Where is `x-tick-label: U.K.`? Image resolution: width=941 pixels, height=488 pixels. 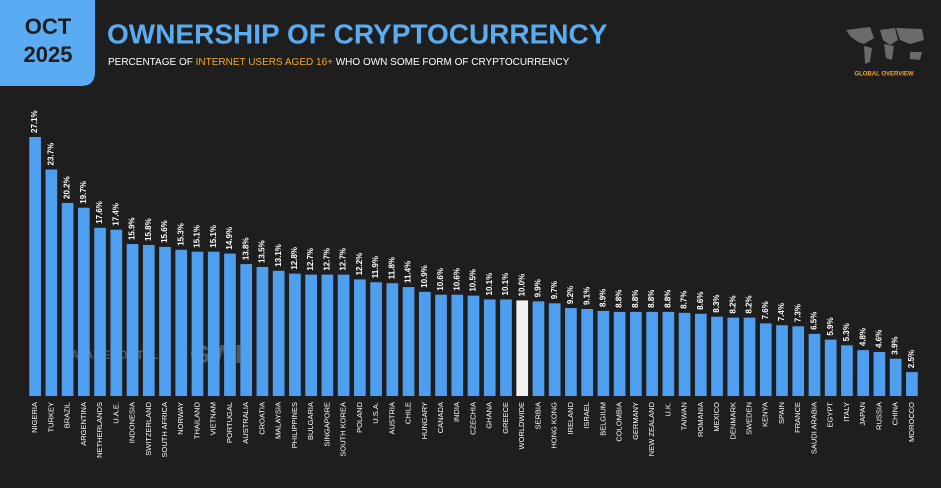
x-tick-label: U.K. is located at coordinates (667, 409).